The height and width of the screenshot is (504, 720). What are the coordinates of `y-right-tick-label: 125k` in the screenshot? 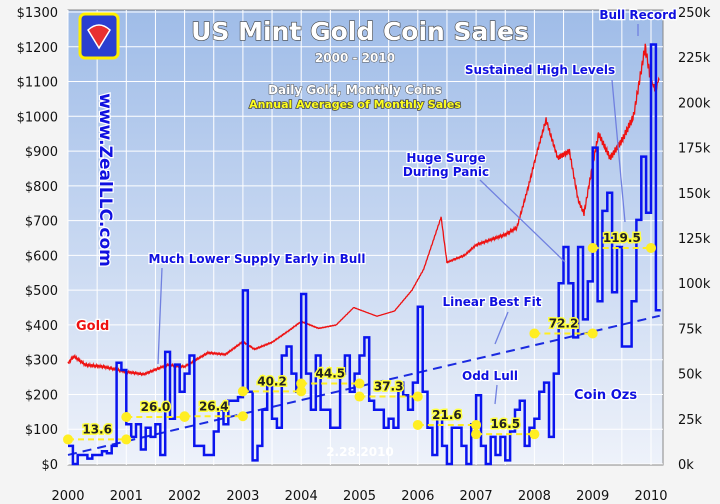 It's located at (694, 239).